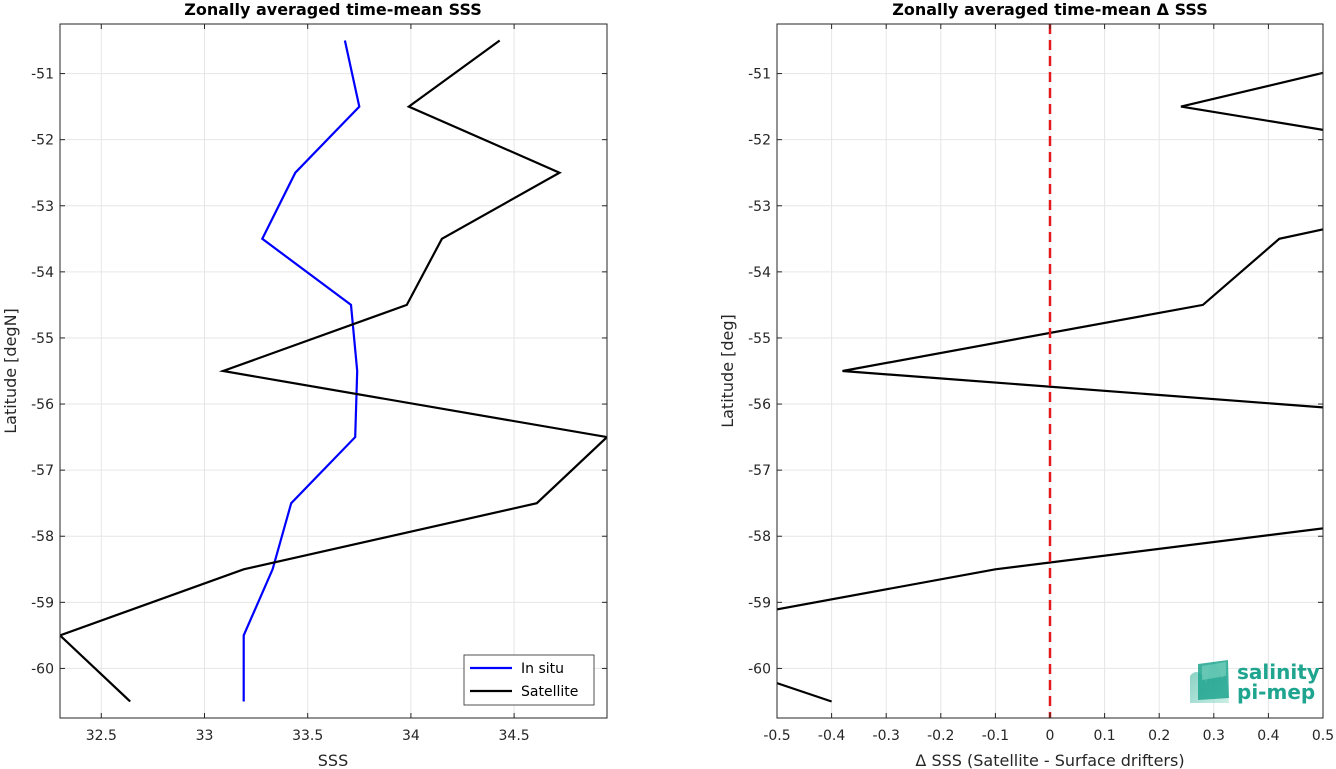 This screenshot has width=1336, height=769. What do you see at coordinates (411, 736) in the screenshot?
I see `x-tick-label: 34` at bounding box center [411, 736].